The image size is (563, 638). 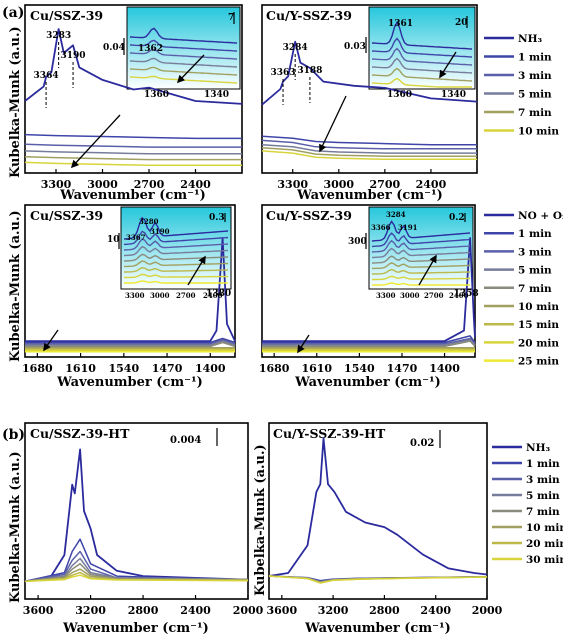 I want to click on legend-label-no_a-4: 7 min, so click(x=535, y=289).